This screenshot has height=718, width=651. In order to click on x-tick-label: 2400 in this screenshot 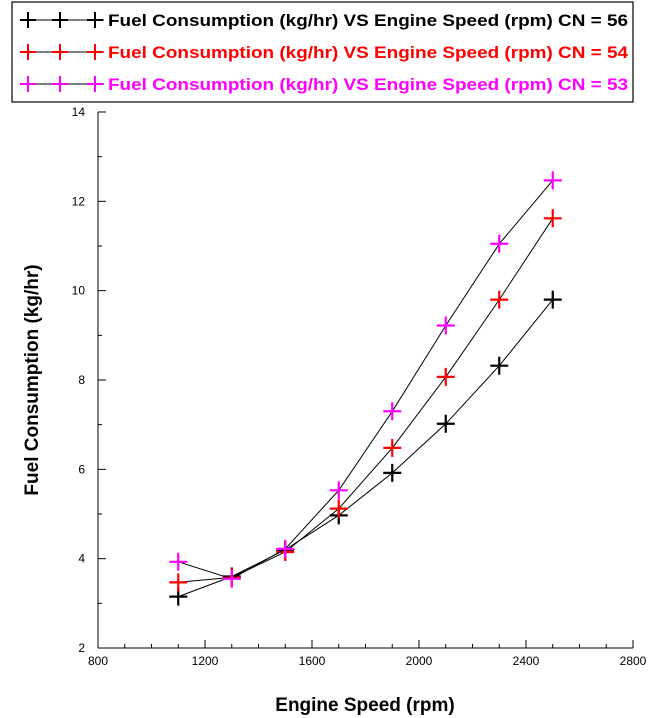, I will do `click(526, 661)`.